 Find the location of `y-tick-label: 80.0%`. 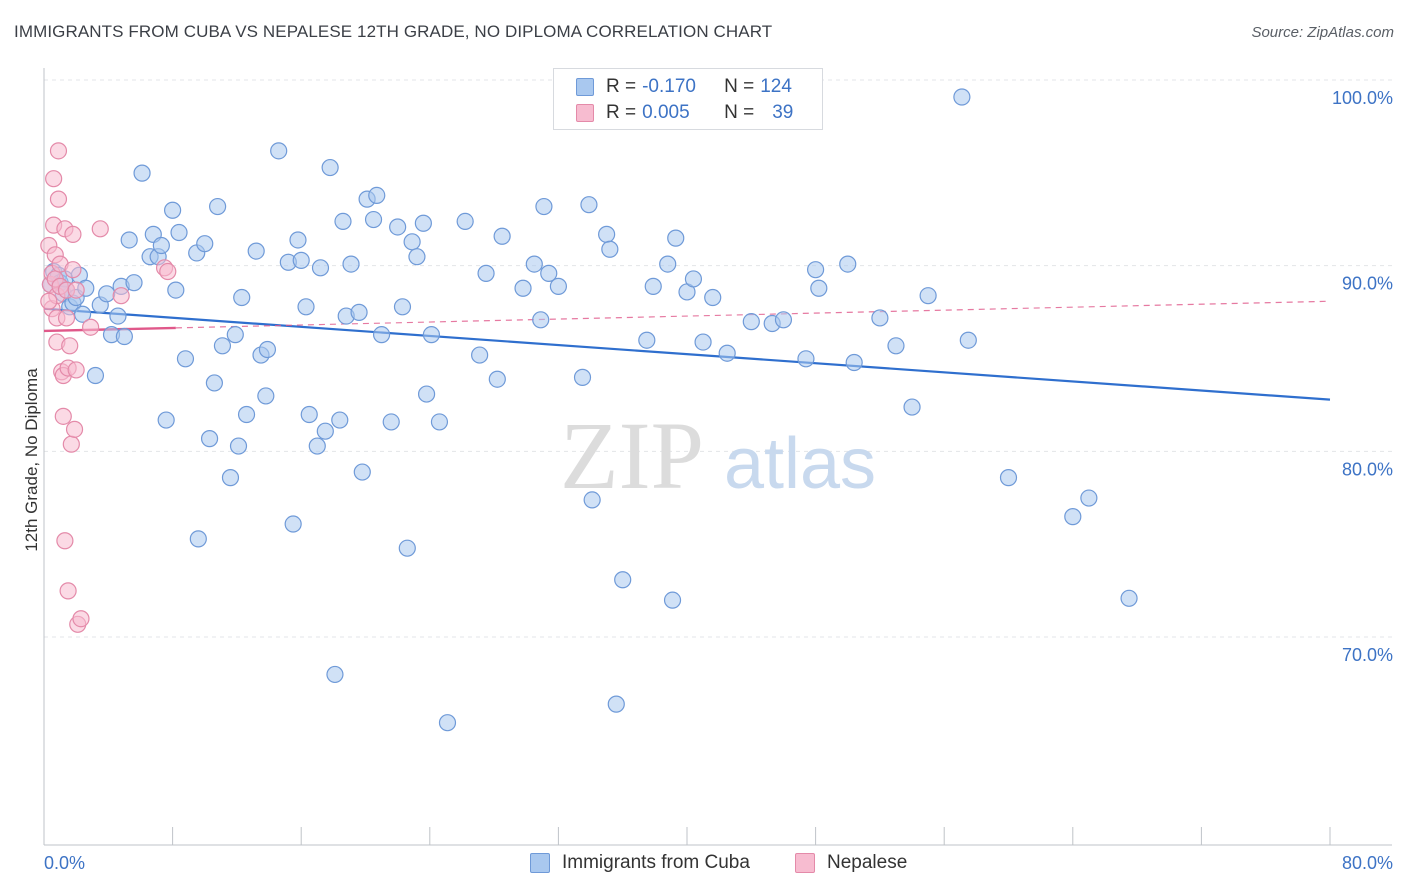

y-tick-label: 80.0% is located at coordinates (1367, 469).